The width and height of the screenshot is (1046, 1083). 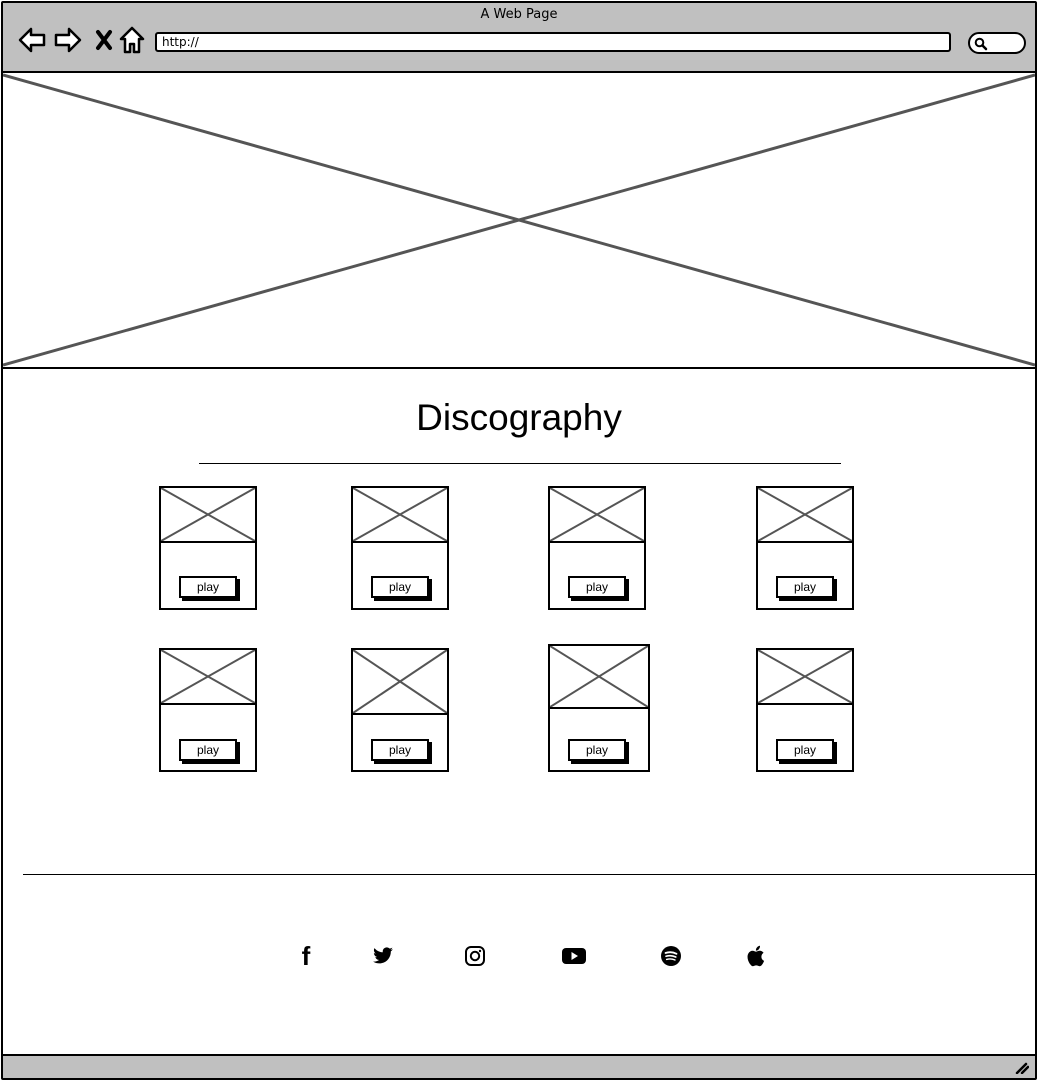 I want to click on discography-heading: Discography, so click(x=519, y=417).